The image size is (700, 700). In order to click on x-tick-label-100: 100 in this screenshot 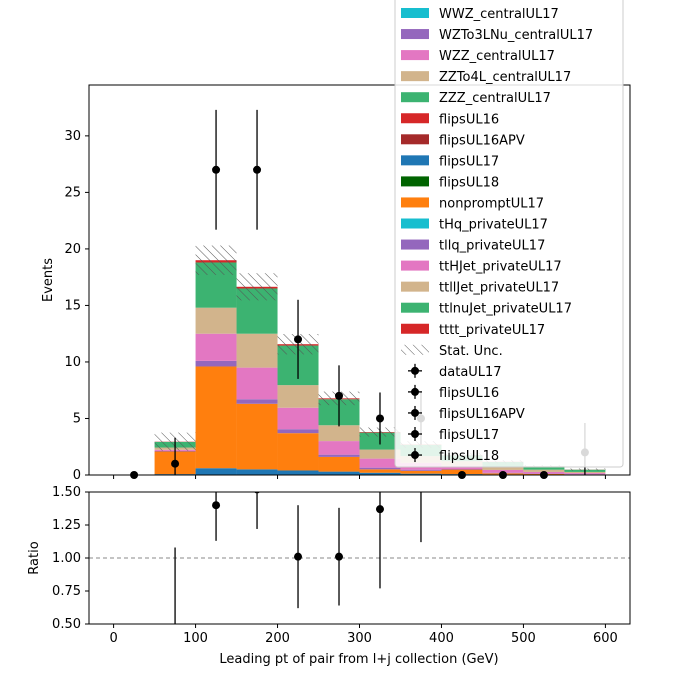, I will do `click(195, 638)`.